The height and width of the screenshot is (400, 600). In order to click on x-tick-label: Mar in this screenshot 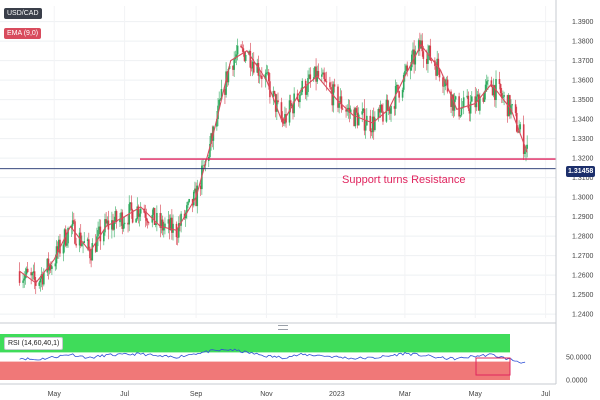, I will do `click(405, 394)`.